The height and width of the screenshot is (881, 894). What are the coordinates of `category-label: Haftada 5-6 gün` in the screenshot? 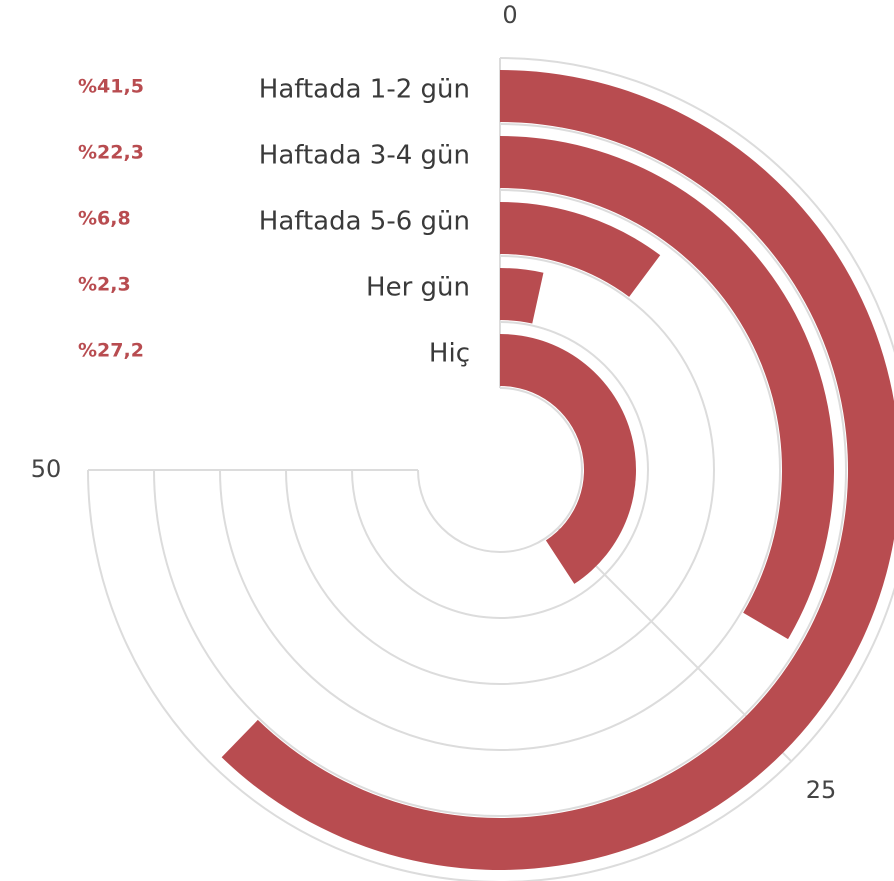 It's located at (364, 222).